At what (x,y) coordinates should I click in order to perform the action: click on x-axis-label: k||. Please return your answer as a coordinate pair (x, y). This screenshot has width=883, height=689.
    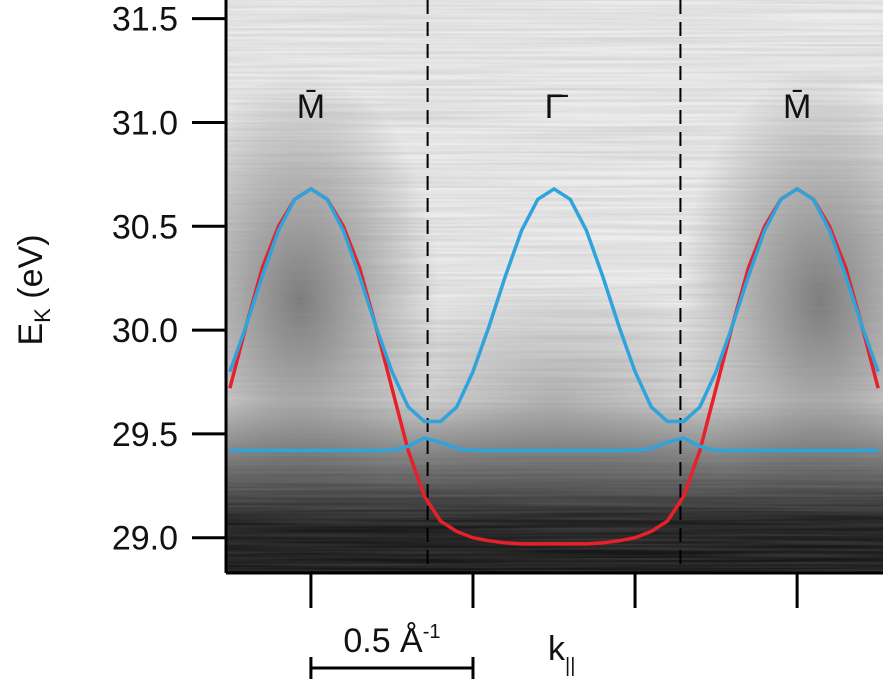
    Looking at the image, I should click on (561, 653).